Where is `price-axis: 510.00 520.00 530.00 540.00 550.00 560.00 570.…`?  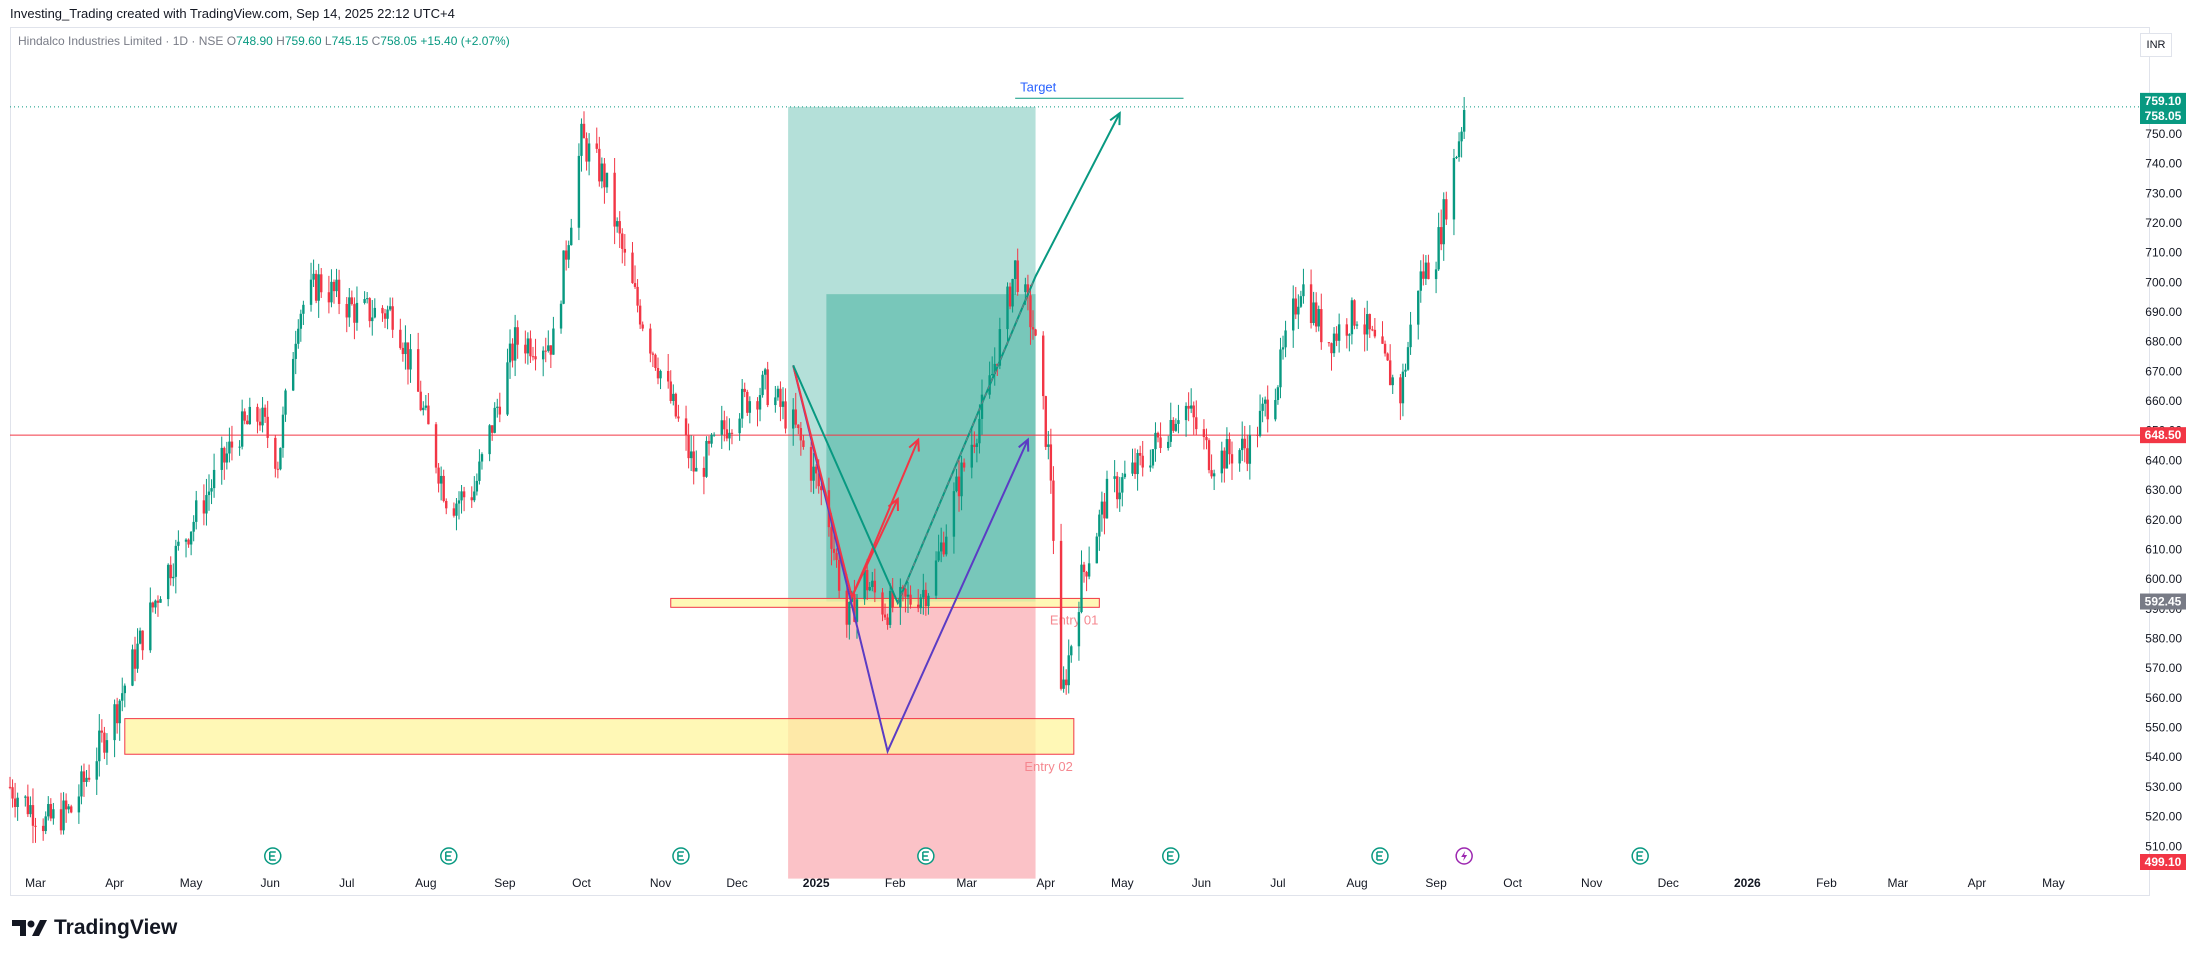 price-axis: 510.00 520.00 530.00 540.00 550.00 560.00 570.… is located at coordinates (2163, 481).